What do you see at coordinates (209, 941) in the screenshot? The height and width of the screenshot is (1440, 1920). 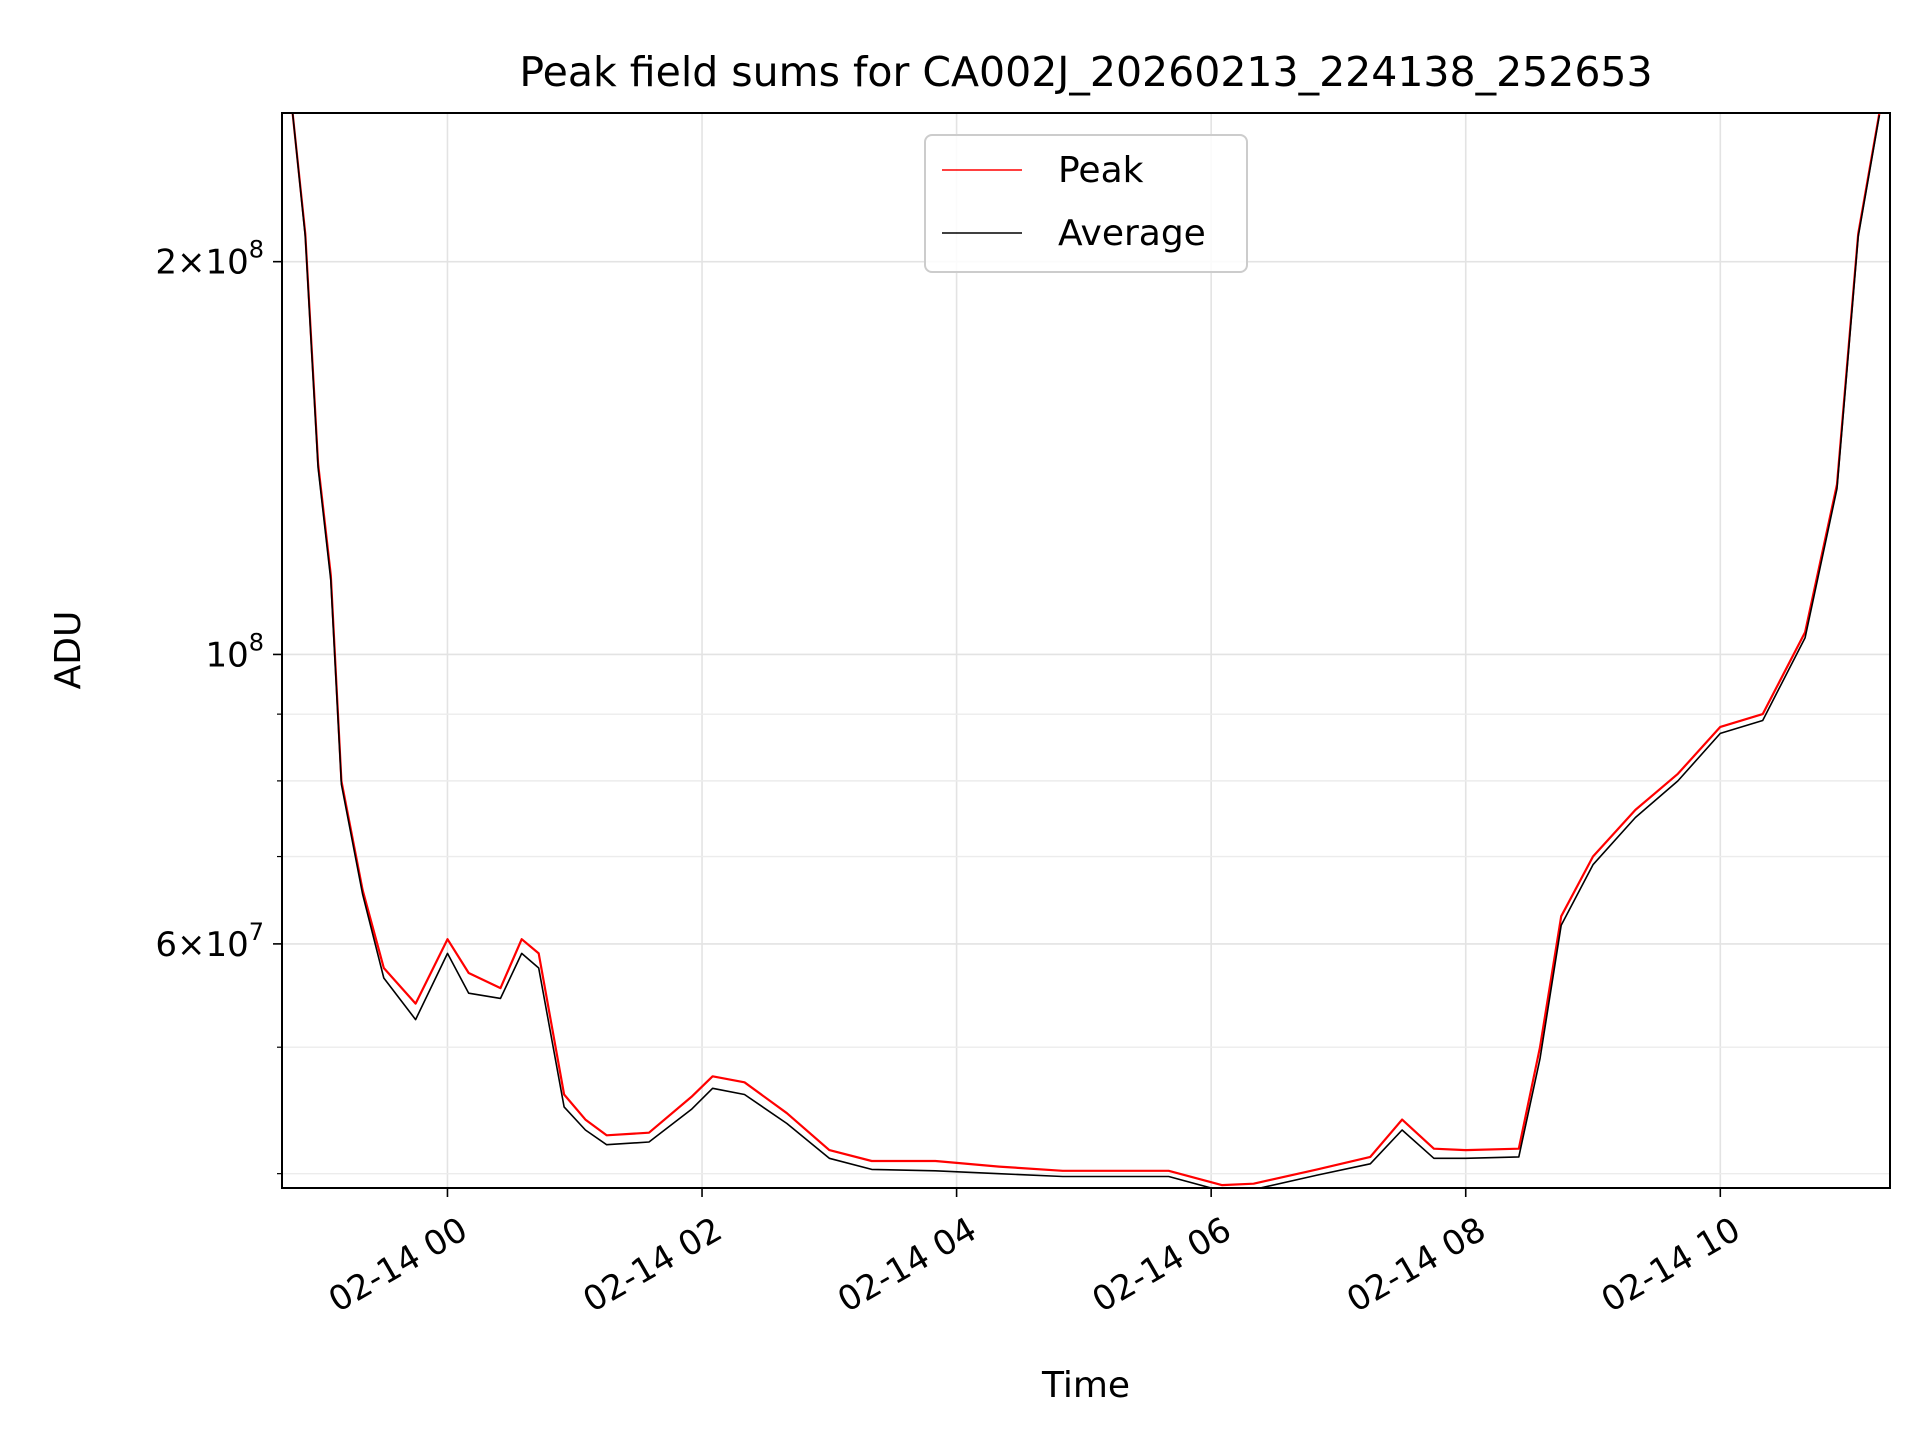 I see `y-tick-label: 6×107` at bounding box center [209, 941].